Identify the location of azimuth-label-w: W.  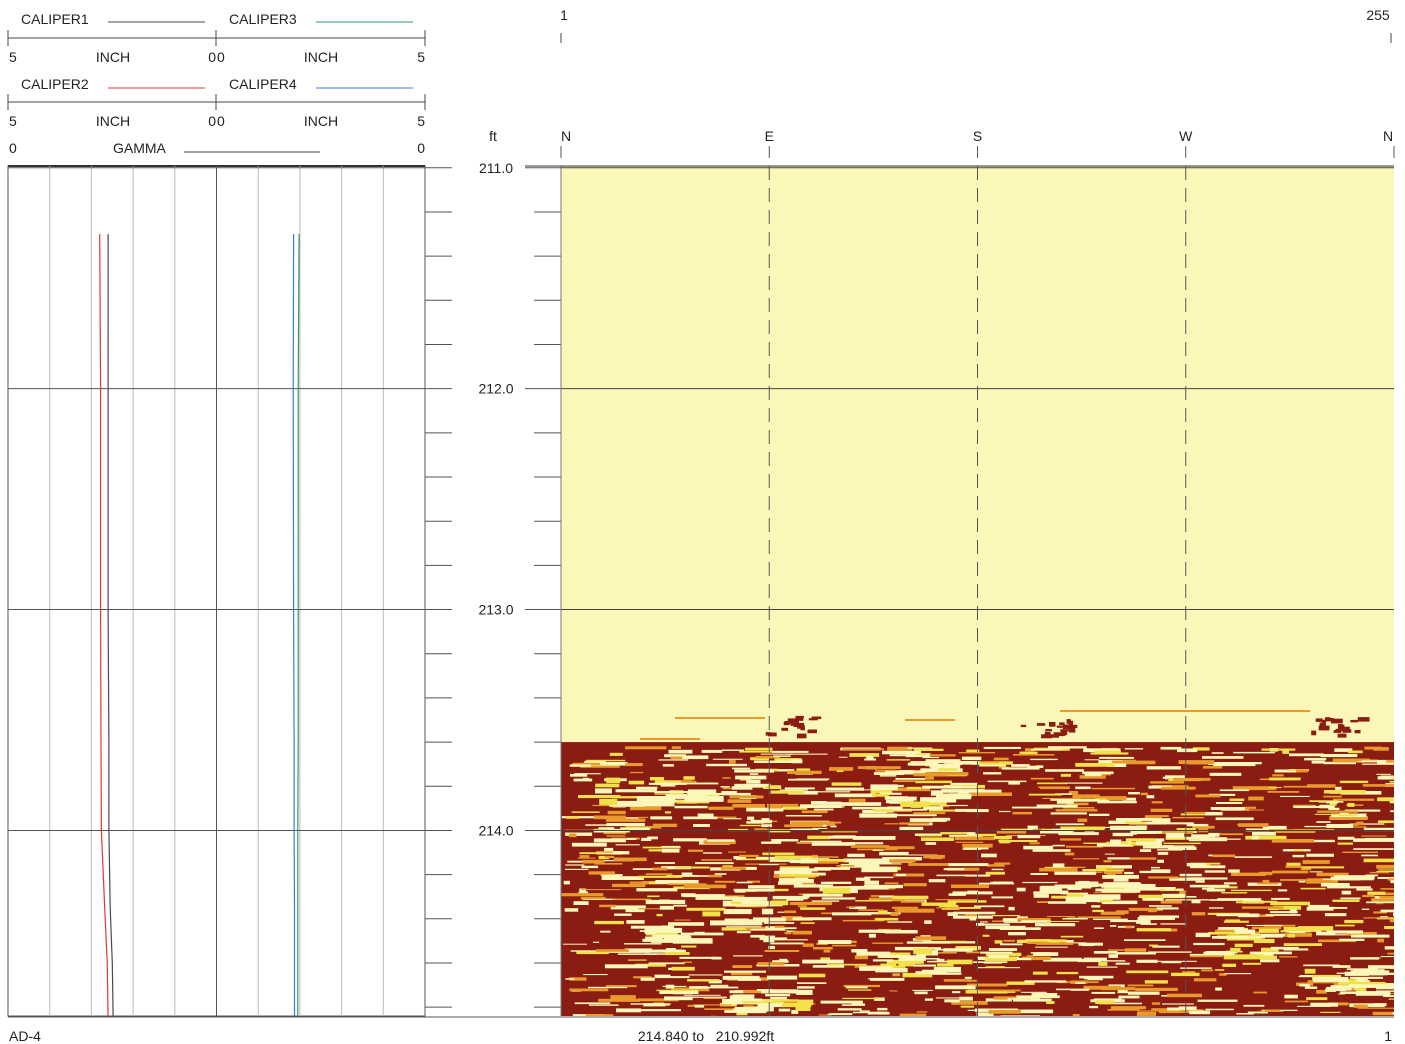
(1186, 136).